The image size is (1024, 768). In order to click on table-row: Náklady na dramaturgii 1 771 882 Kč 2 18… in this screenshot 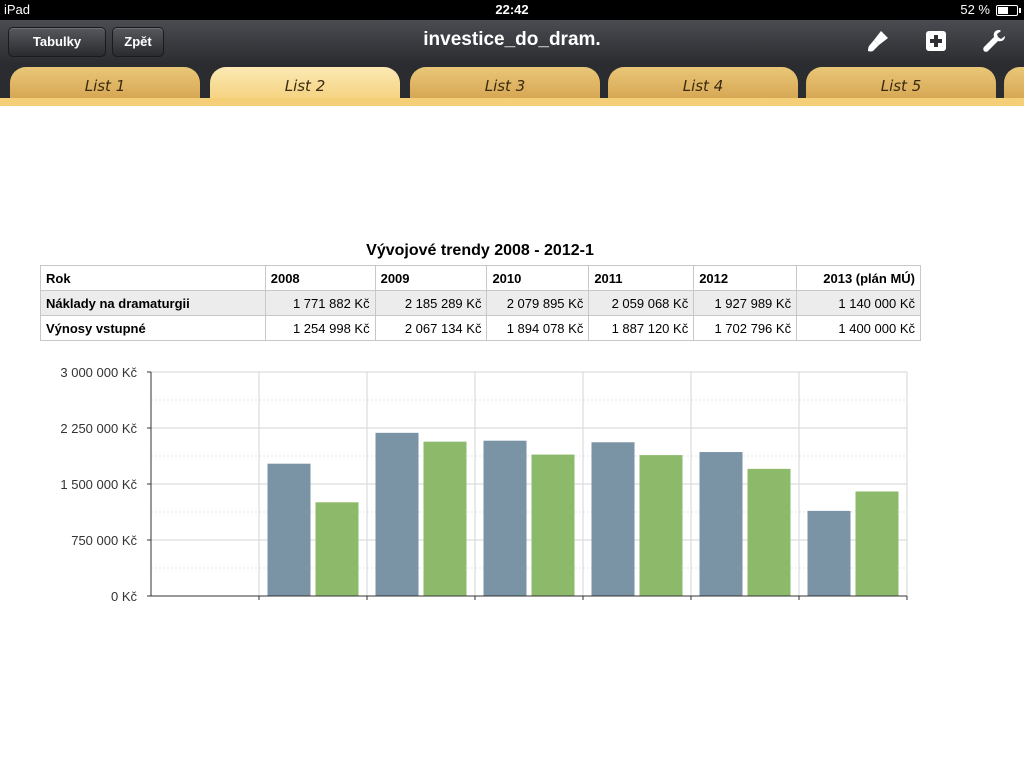, I will do `click(480, 303)`.